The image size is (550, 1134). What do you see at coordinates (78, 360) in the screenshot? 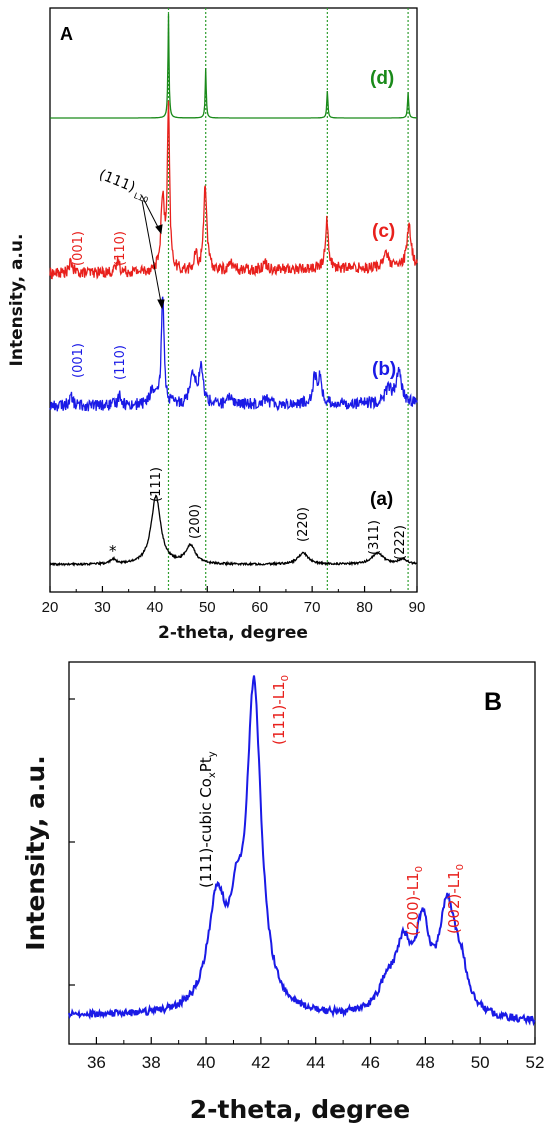
I see `peak-label-b-001: (001)` at bounding box center [78, 360].